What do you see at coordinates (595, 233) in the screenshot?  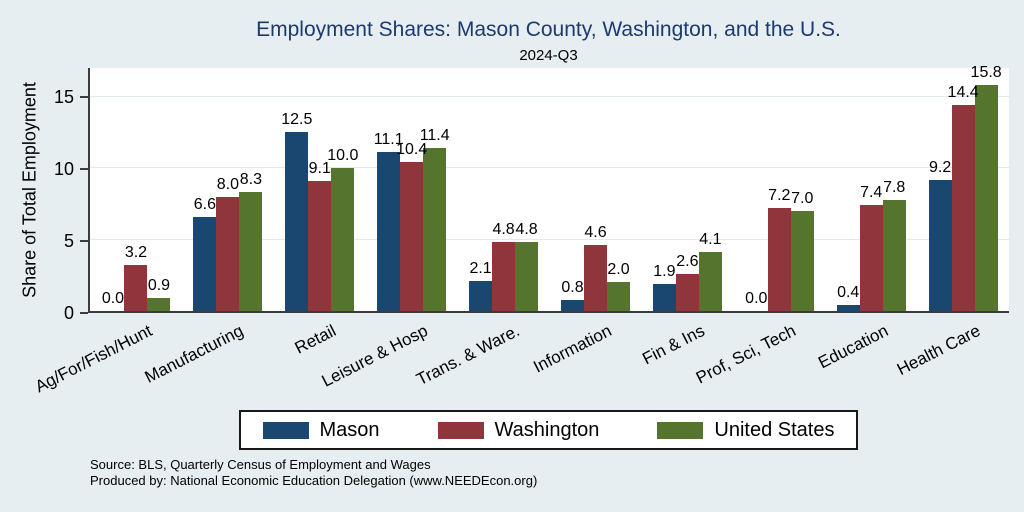 I see `value-label: 4.6` at bounding box center [595, 233].